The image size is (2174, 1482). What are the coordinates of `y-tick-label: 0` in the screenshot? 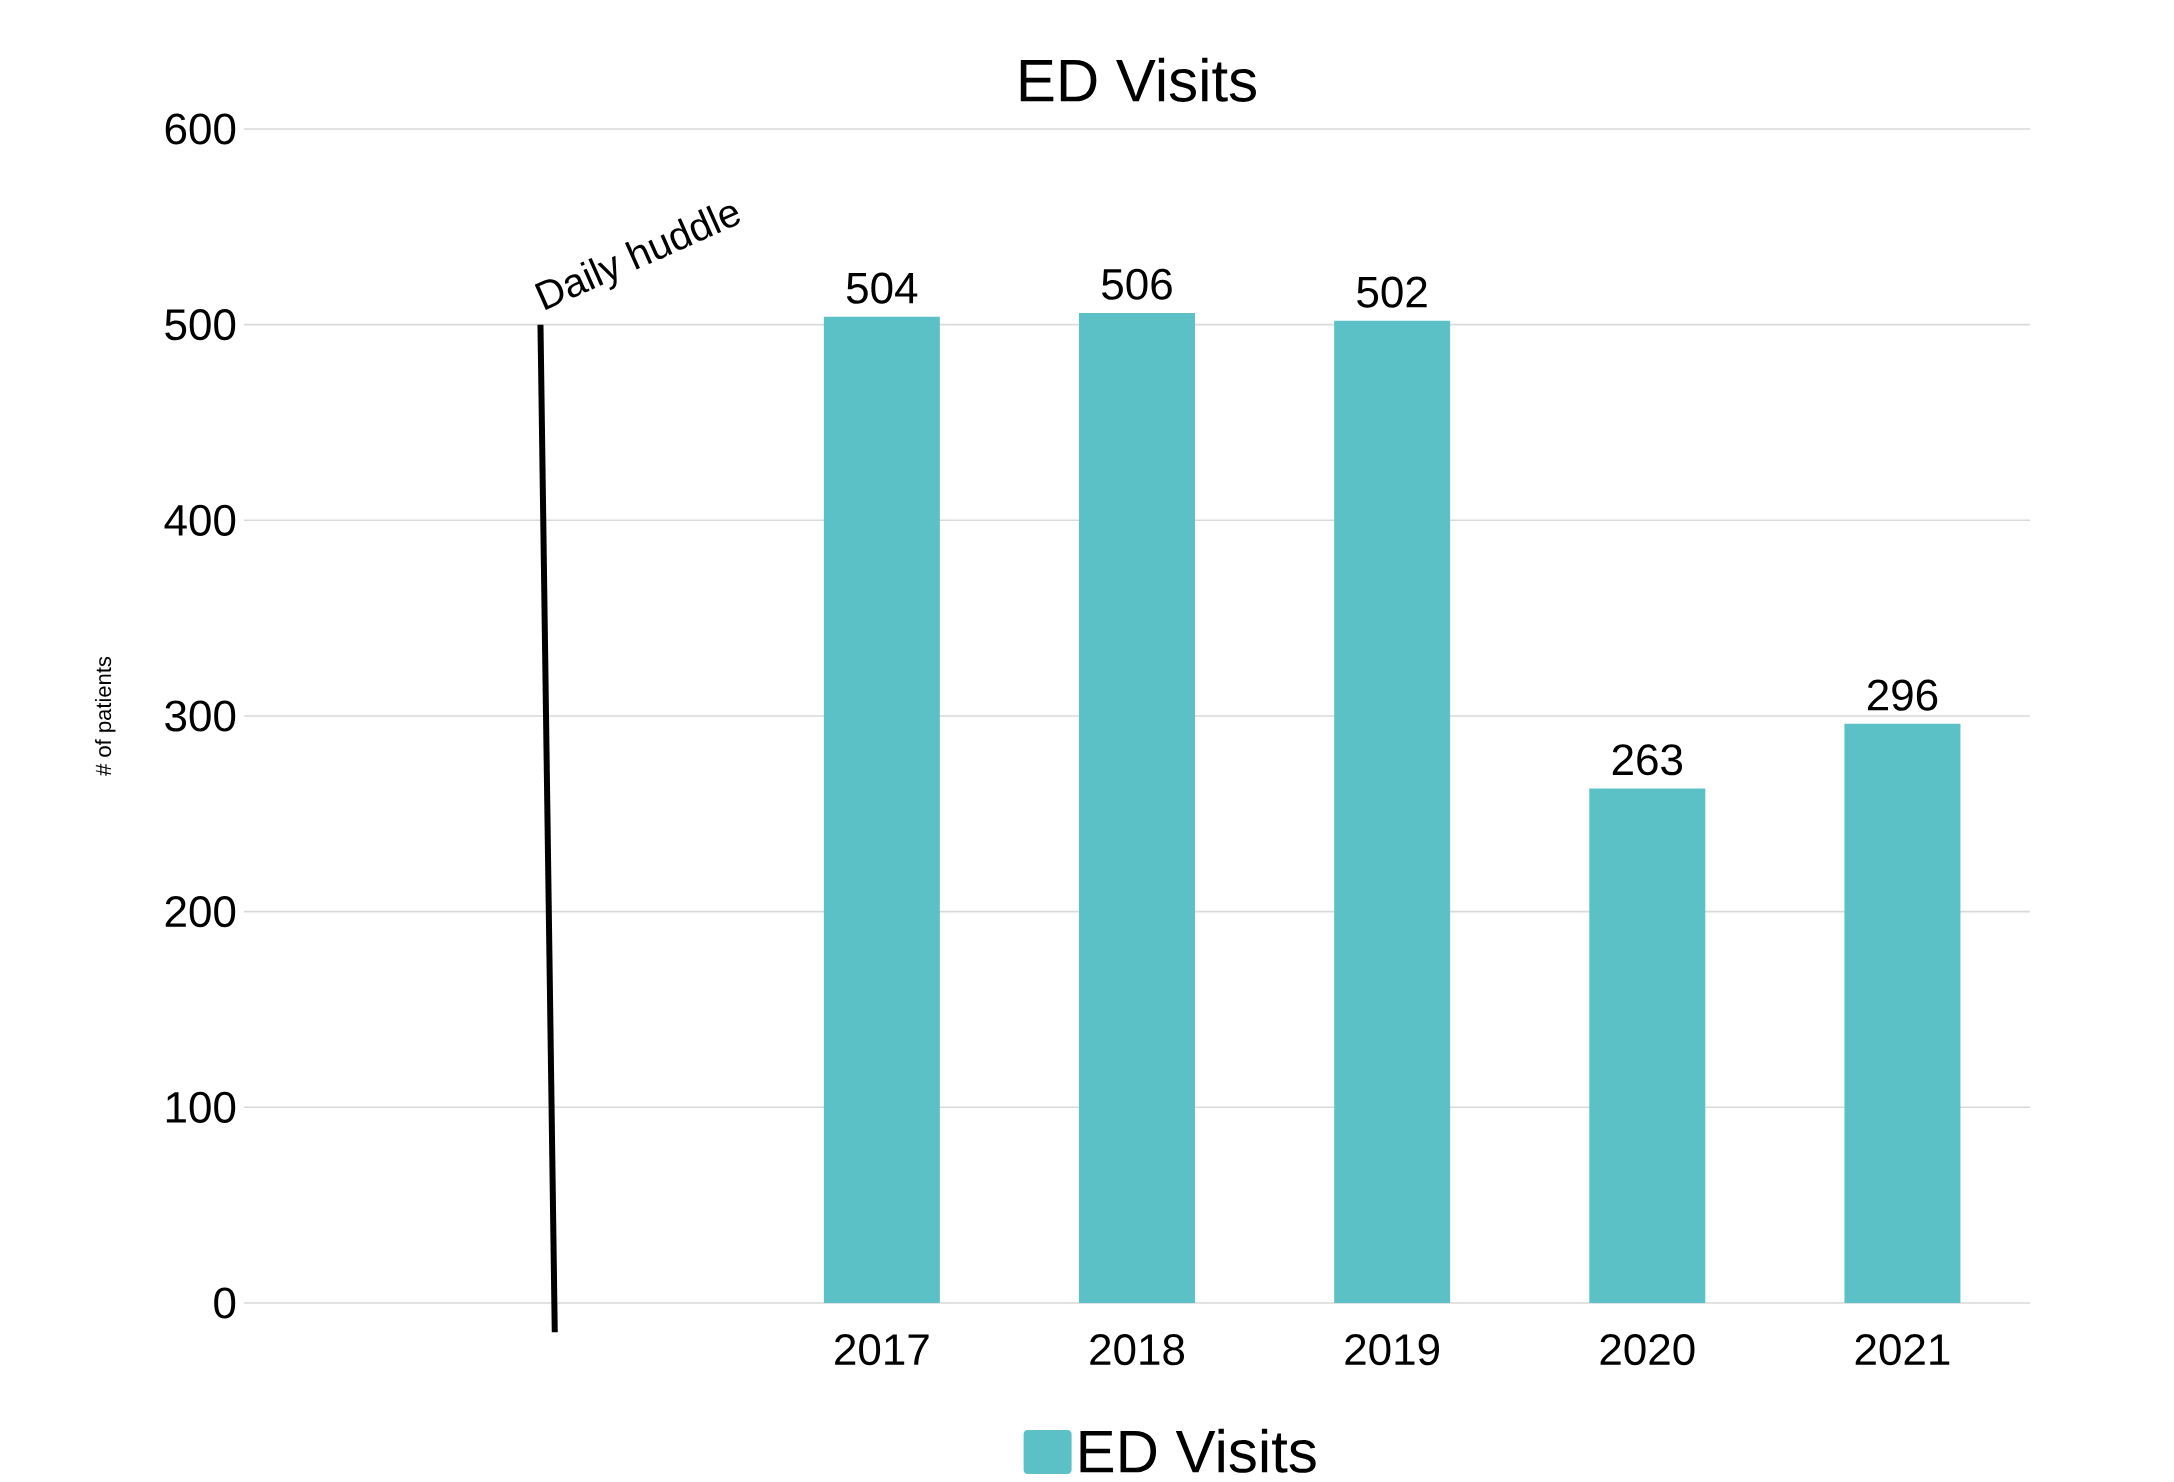 It's located at (225, 1303).